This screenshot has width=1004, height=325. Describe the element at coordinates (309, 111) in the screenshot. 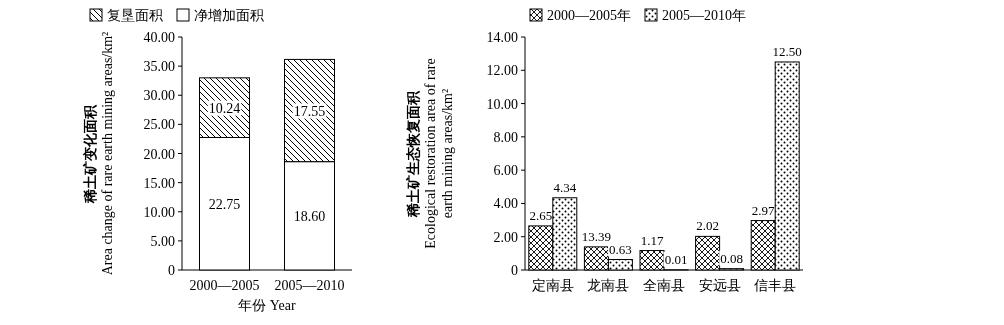

I see `data-label: 17.55` at that location.